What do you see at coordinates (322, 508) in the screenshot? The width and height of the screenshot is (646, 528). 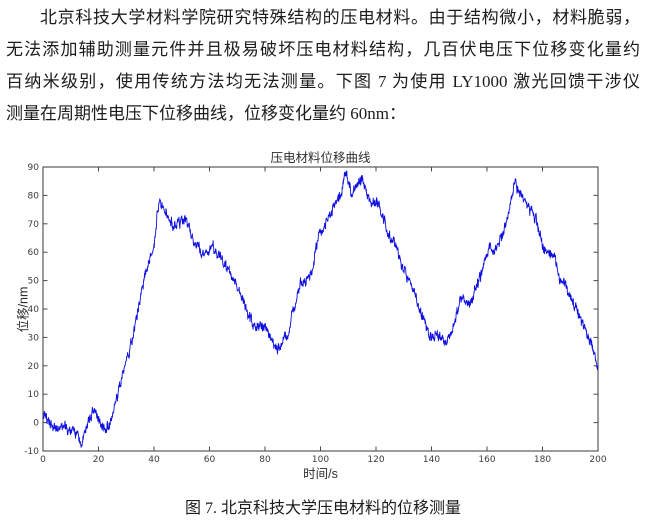 I see `figure-caption: 图 7. 北京科技大学压电材料的位移测量` at bounding box center [322, 508].